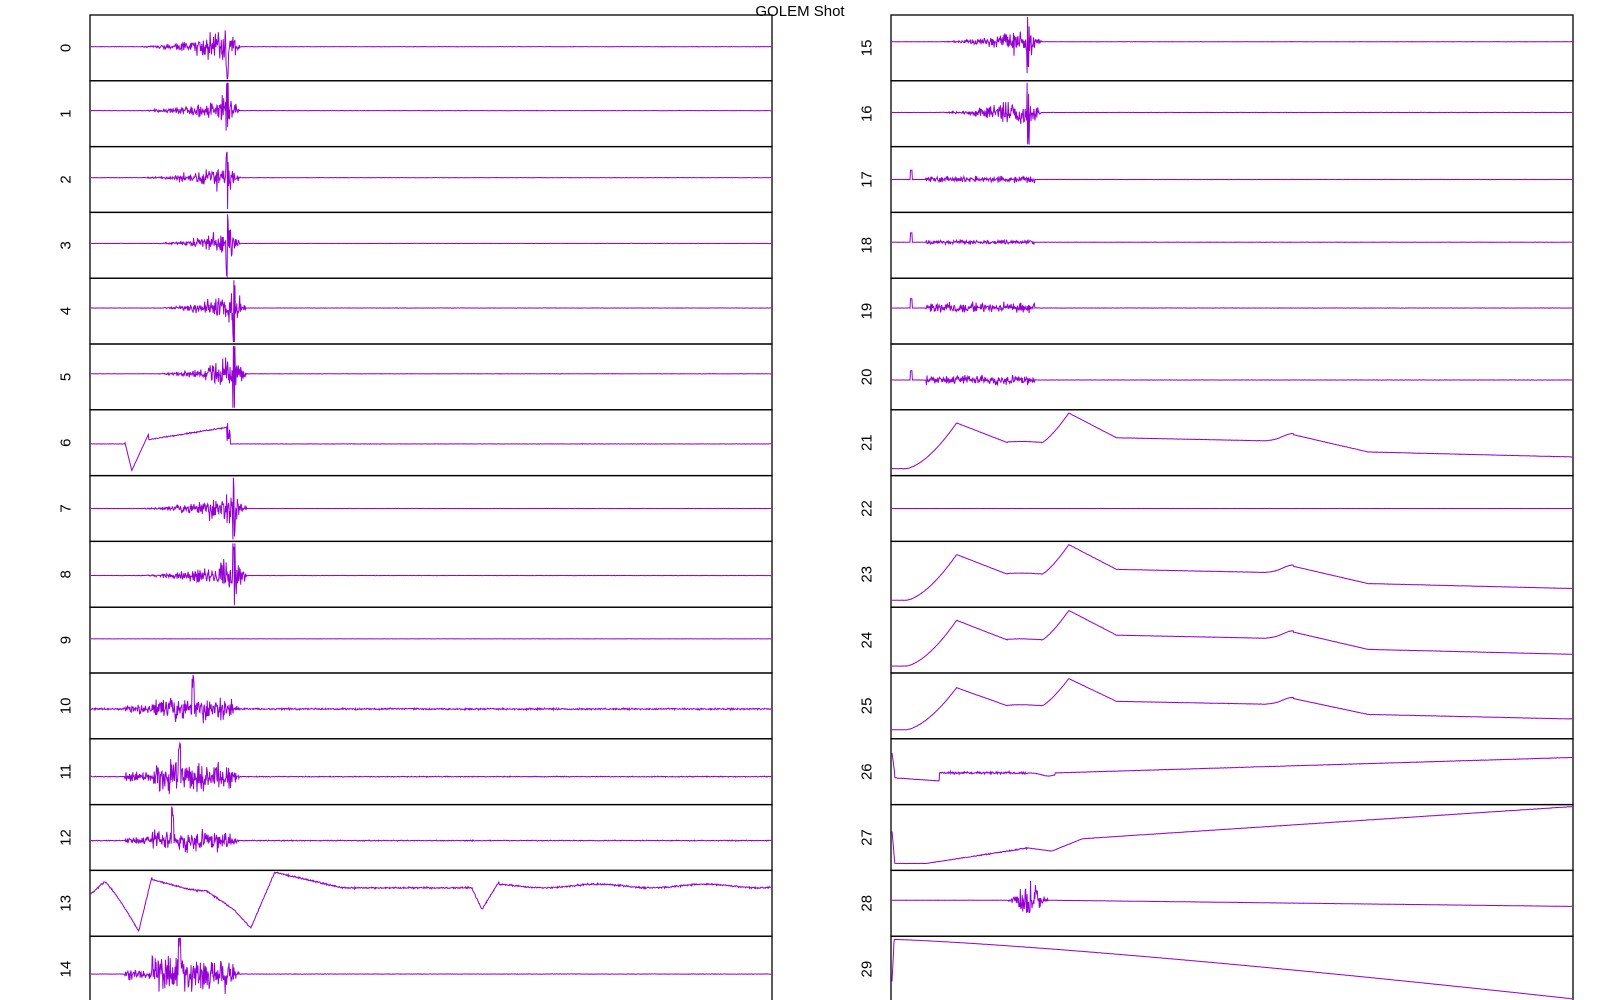 Image resolution: width=1600 pixels, height=1000 pixels. What do you see at coordinates (867, 442) in the screenshot?
I see `channel-label: 21` at bounding box center [867, 442].